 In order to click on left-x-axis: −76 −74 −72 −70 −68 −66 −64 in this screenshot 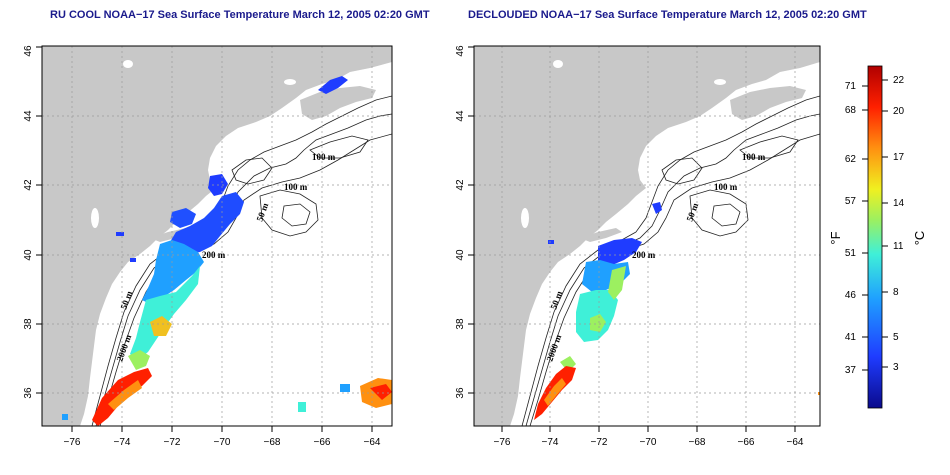, I will do `click(222, 437)`.